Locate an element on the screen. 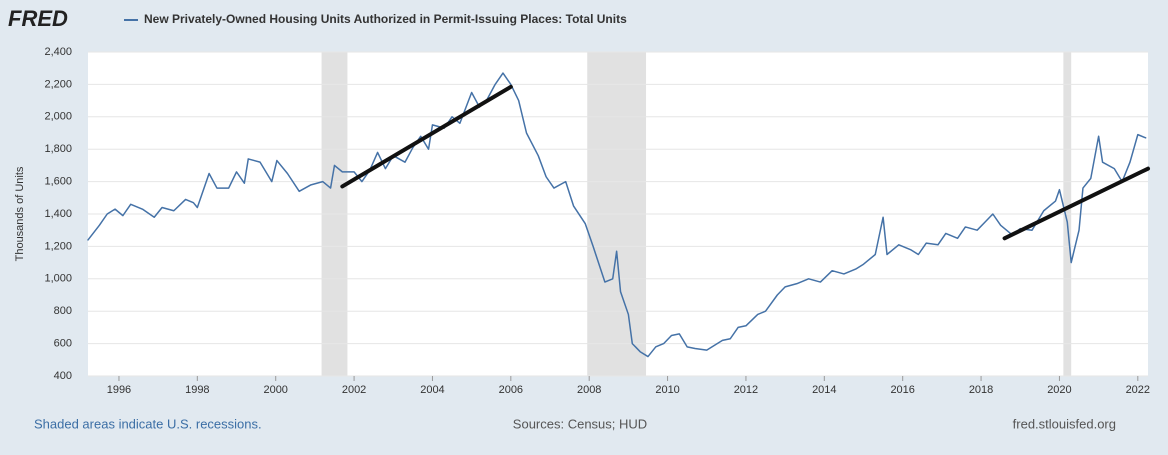 This screenshot has height=455, width=1168. y-tick-label: 2,200 is located at coordinates (58, 84).